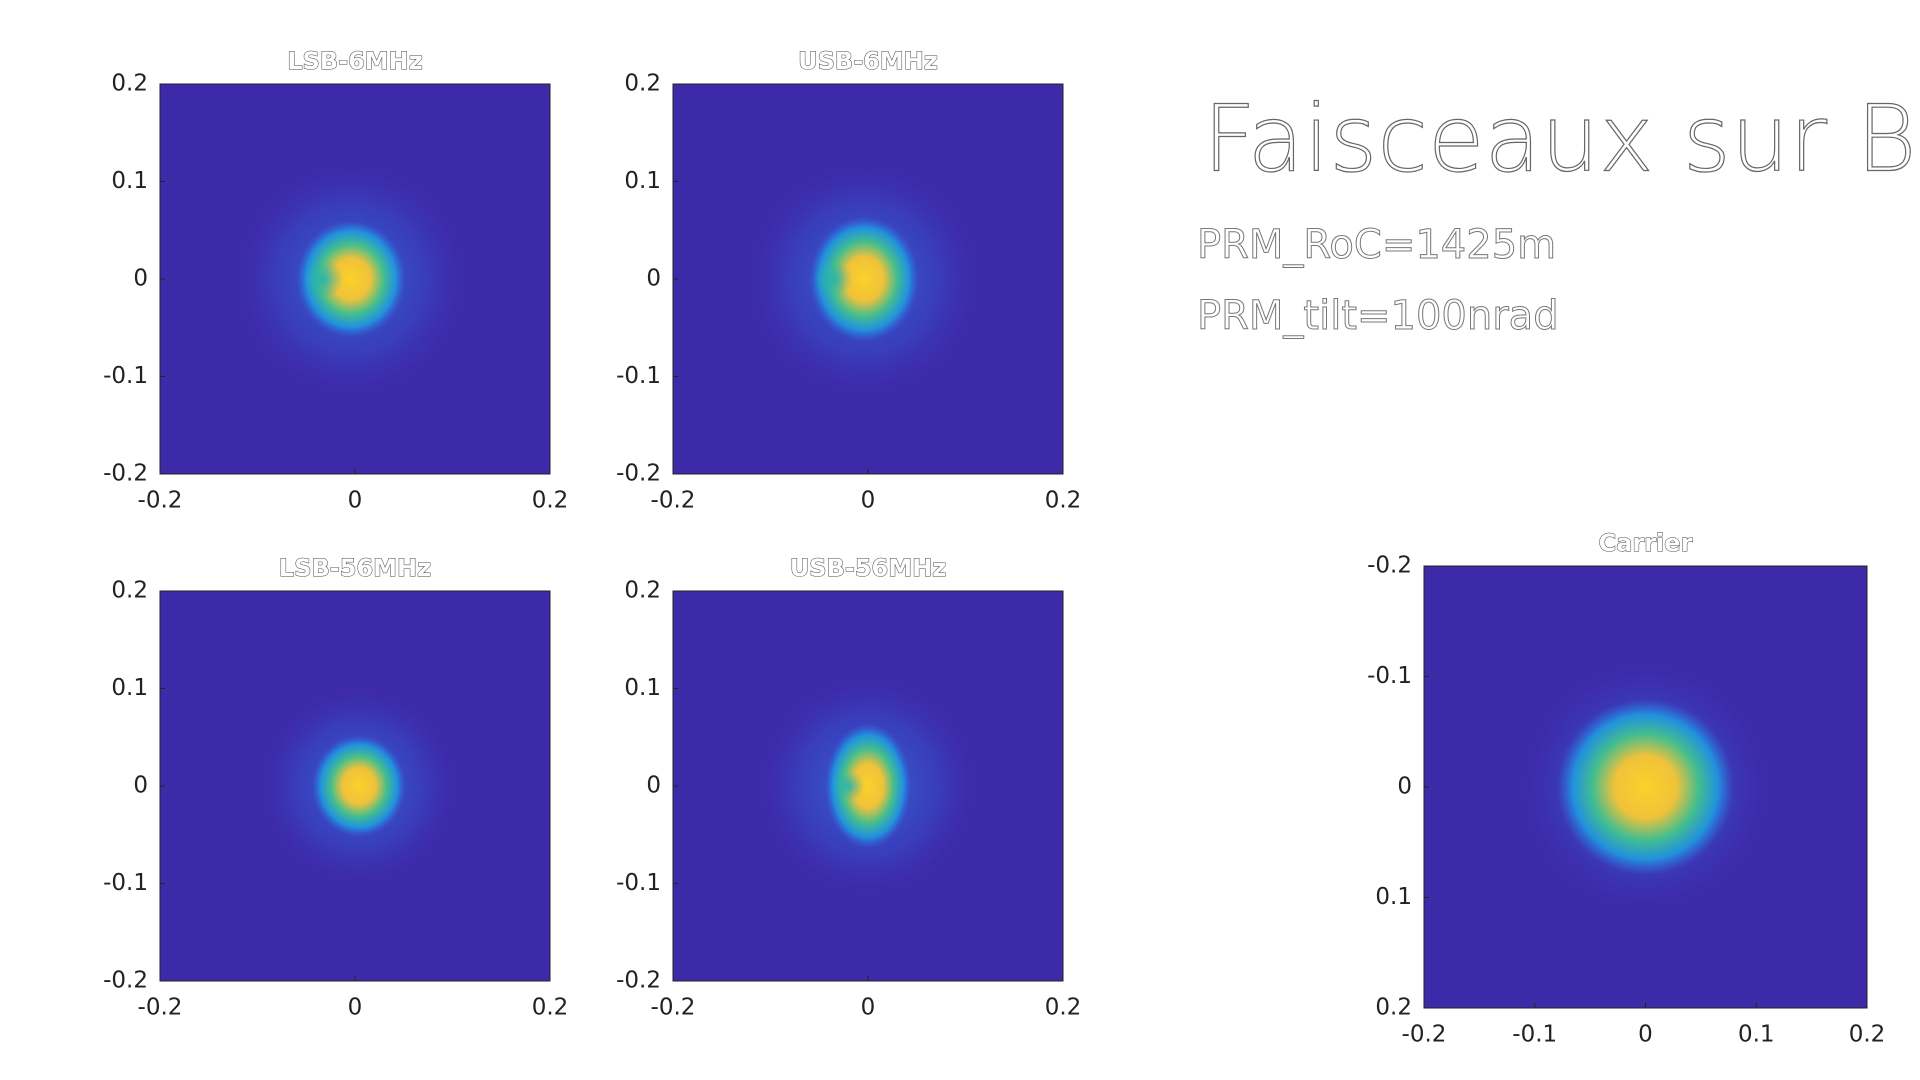 Image resolution: width=1920 pixels, height=1080 pixels. I want to click on slide-note: PRM_RoC=1425m, so click(1376, 245).